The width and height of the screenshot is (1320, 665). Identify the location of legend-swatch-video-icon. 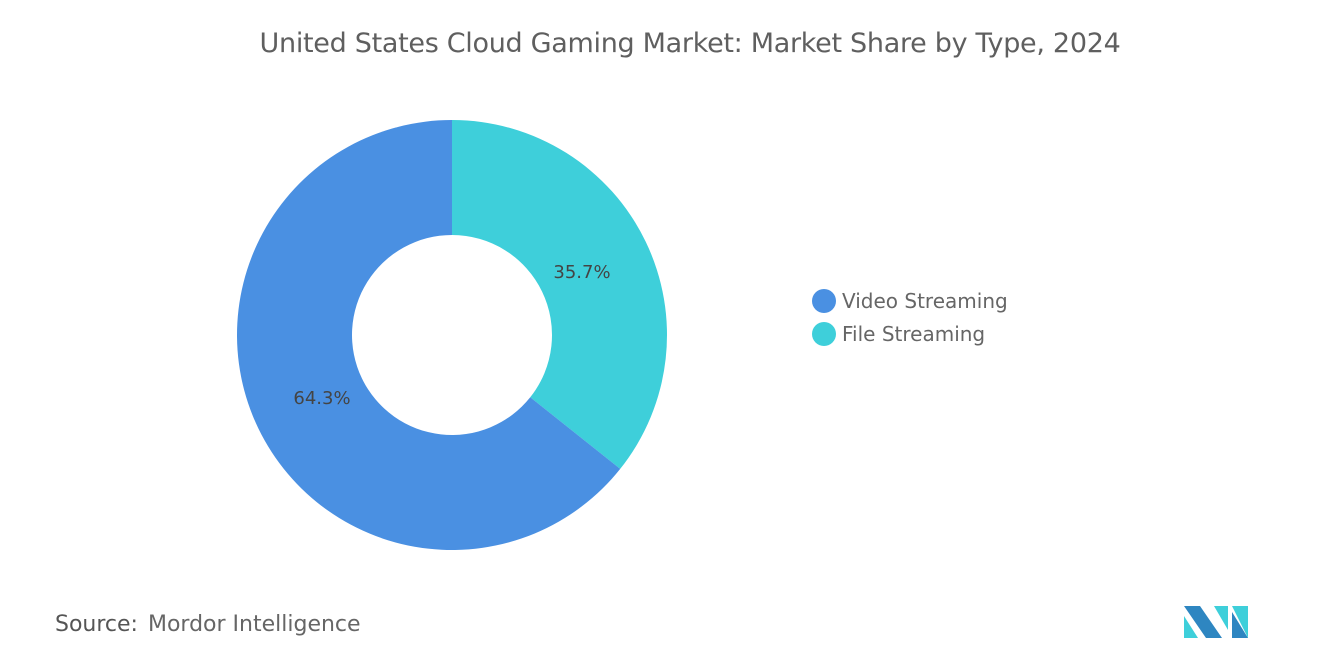
(824, 300).